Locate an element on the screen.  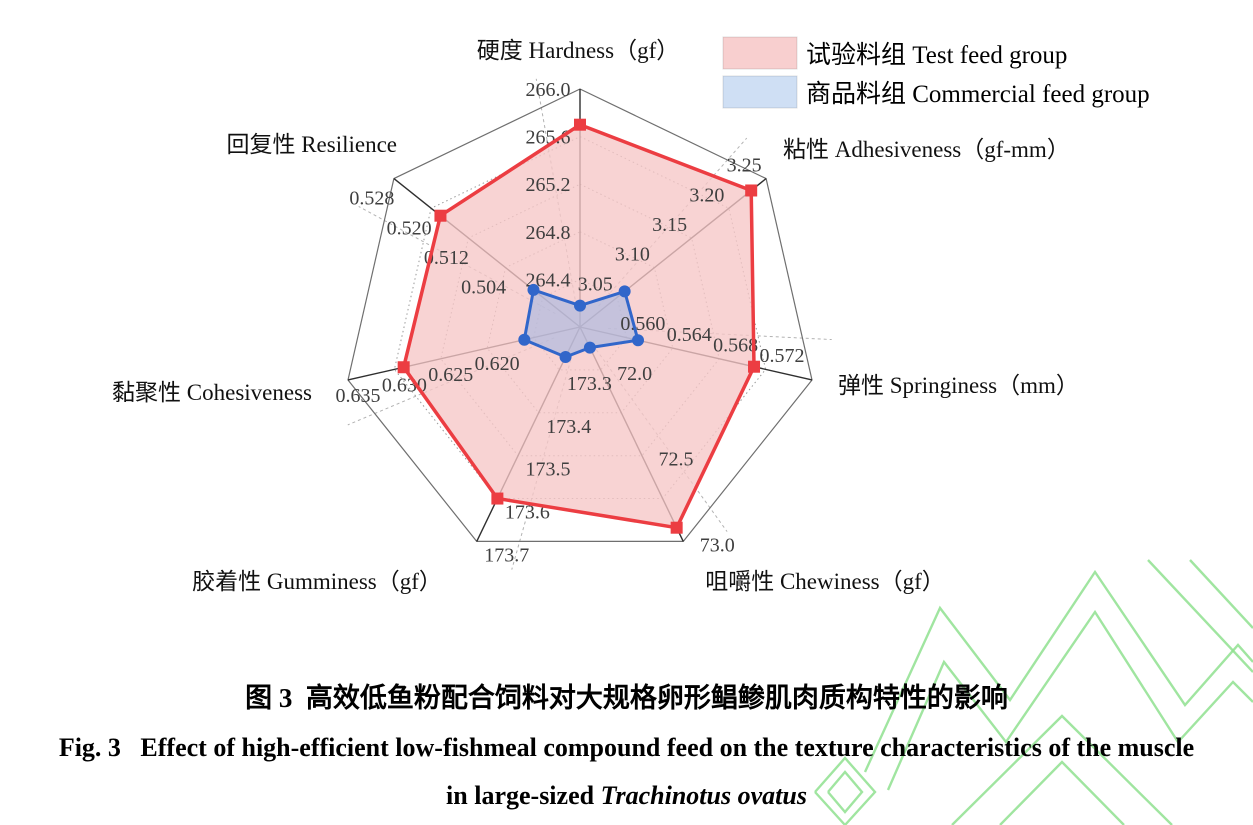
legend-label: 试验料组 Test feed group is located at coordinates (936, 55).